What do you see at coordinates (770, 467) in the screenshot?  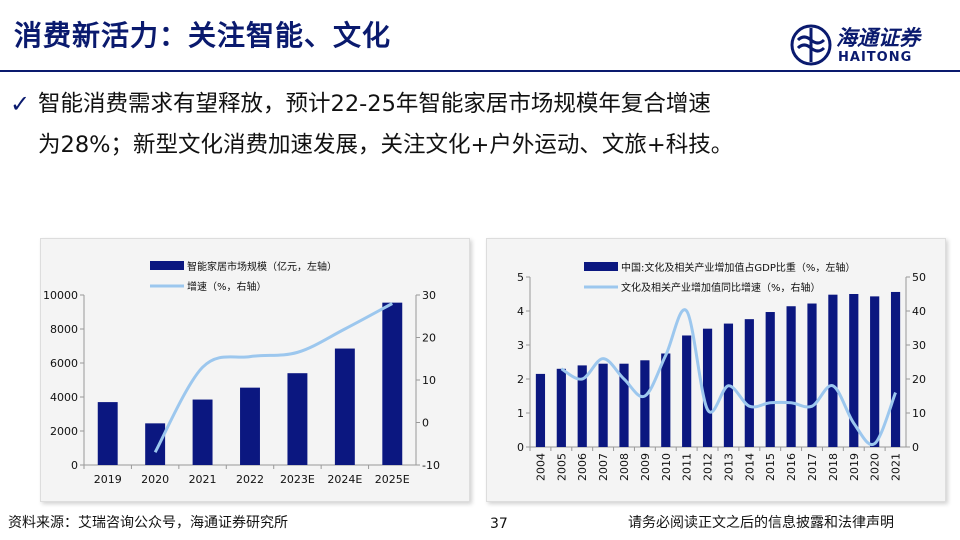 I see `x-tick-label: 2015` at bounding box center [770, 467].